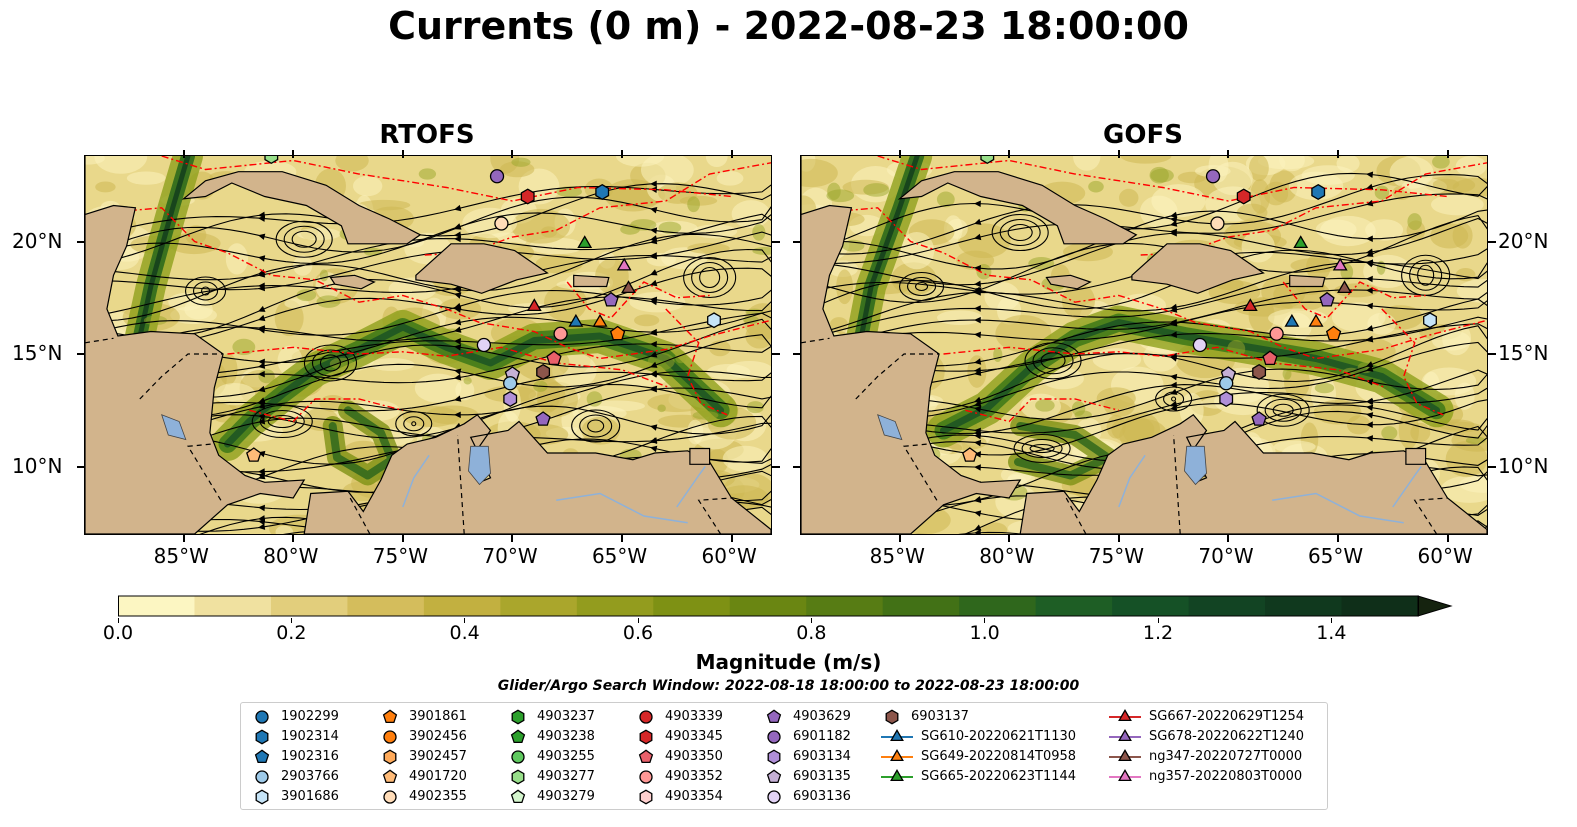 The image size is (1577, 827). Describe the element at coordinates (551, 776) in the screenshot. I see `legend-item: 4903277` at that location.